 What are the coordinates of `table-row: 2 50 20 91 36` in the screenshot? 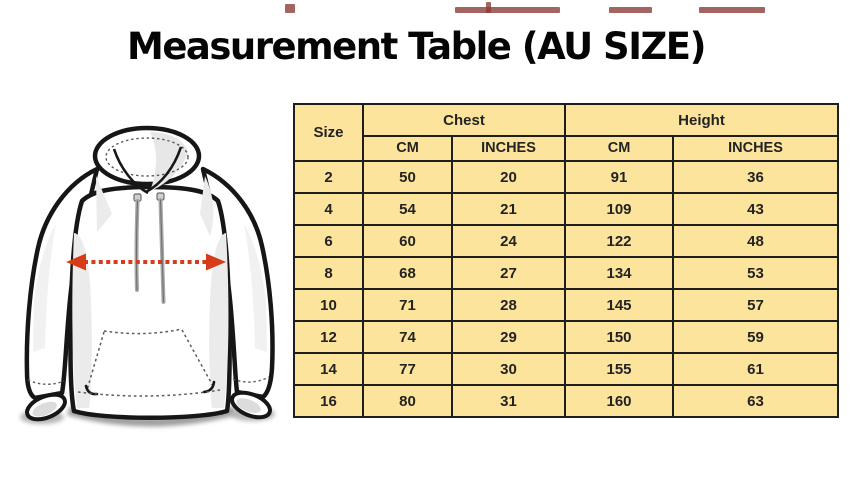 It's located at (566, 177).